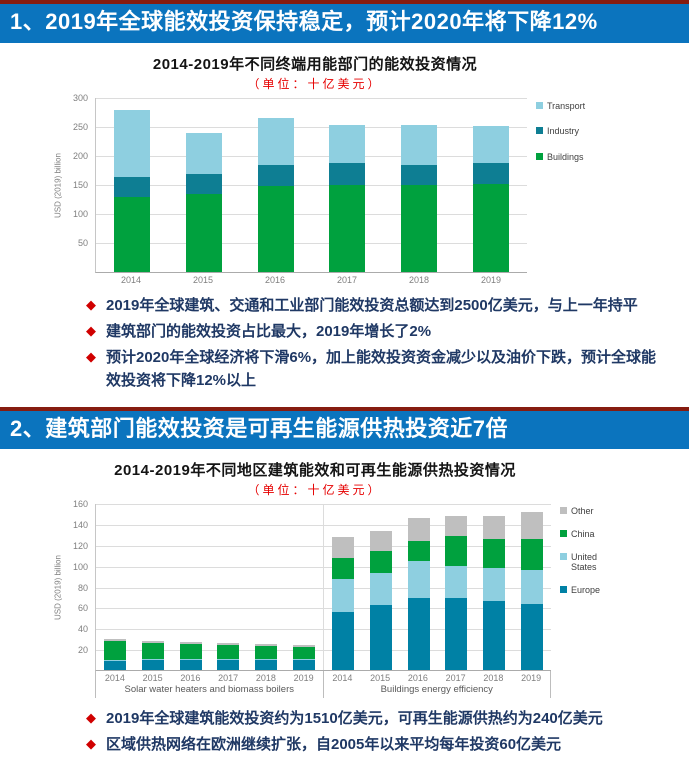  What do you see at coordinates (259, 428) in the screenshot?
I see `section-2-header-text: 2、建筑部门能效投资是可再生能源供热投资近7倍` at bounding box center [259, 428].